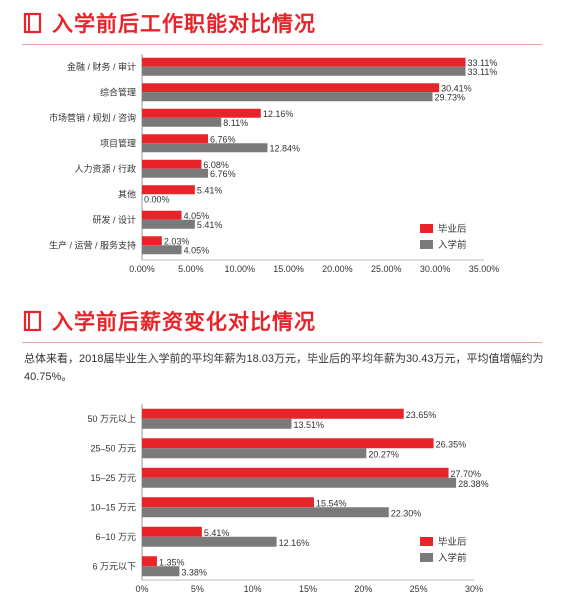  I want to click on category-label: 6 万元以下, so click(114, 566).